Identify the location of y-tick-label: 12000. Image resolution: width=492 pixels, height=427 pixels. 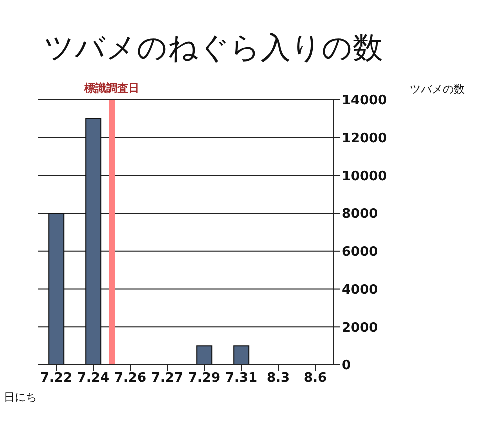
(365, 138).